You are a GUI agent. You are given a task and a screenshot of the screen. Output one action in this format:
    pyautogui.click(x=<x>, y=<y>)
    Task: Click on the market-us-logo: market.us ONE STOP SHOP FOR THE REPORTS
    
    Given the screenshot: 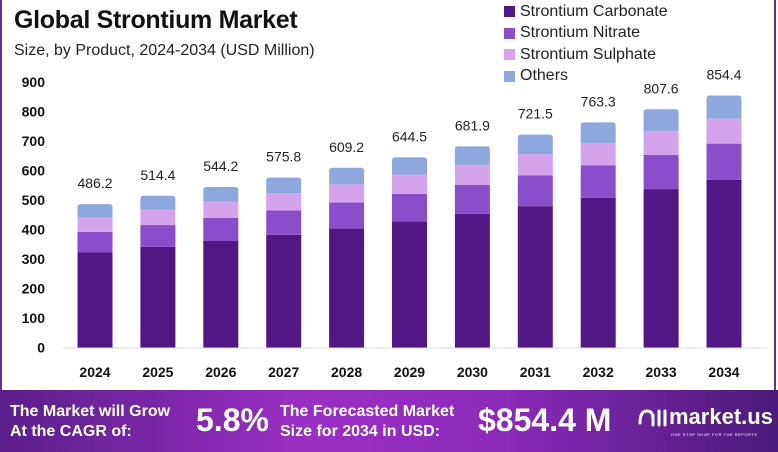 What is the action you would take?
    pyautogui.click(x=705, y=420)
    